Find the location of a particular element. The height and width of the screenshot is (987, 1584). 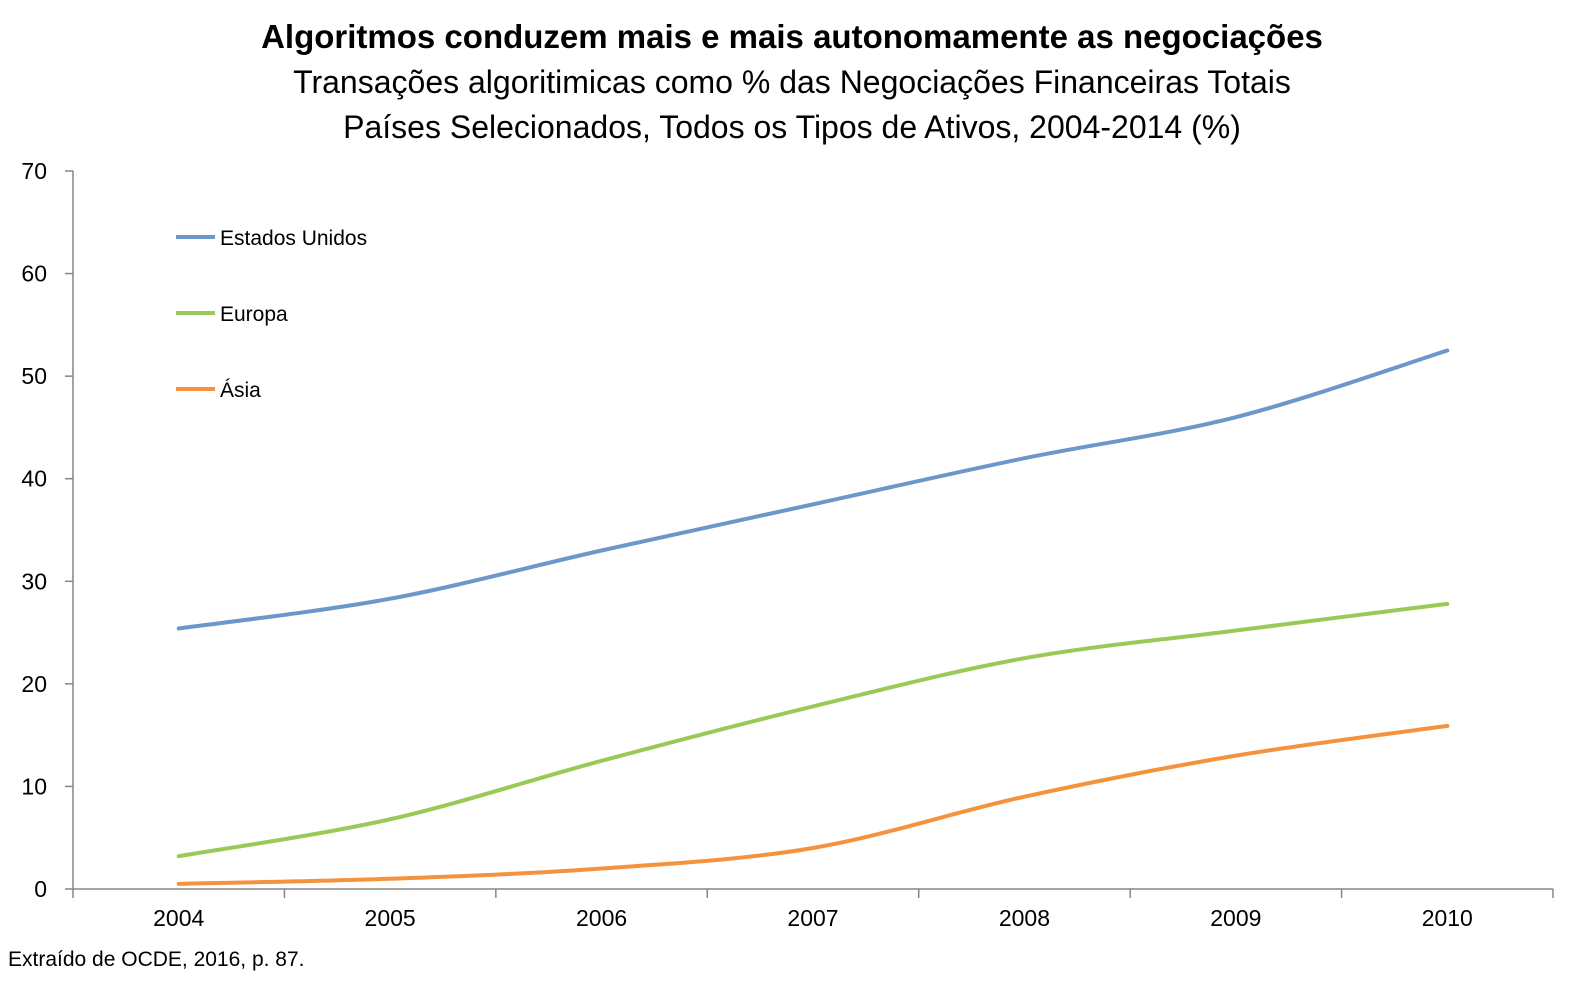

y-tick-label: 50 is located at coordinates (34, 376).